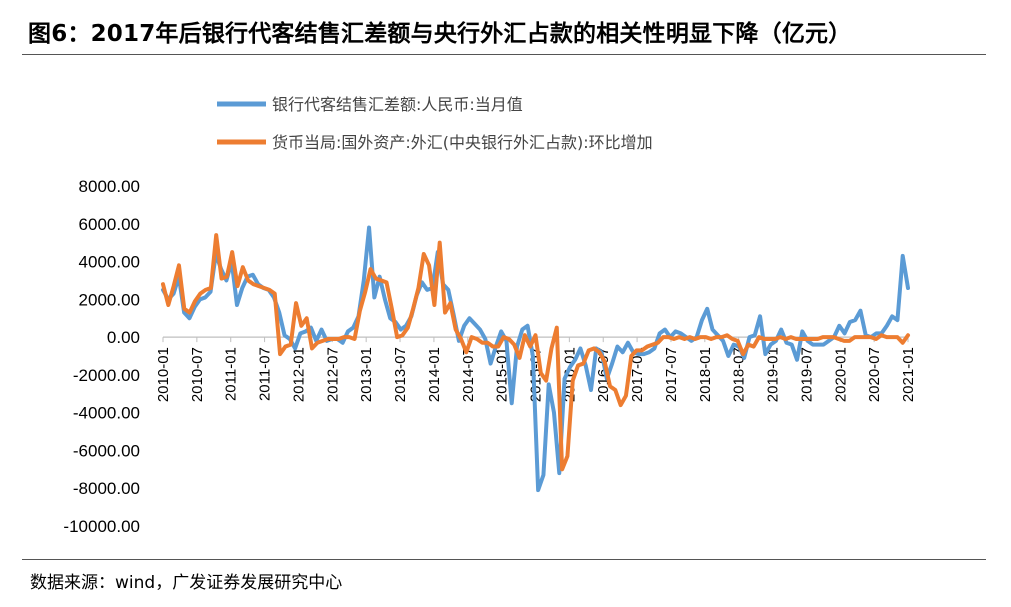 Image resolution: width=1011 pixels, height=607 pixels. Describe the element at coordinates (468, 374) in the screenshot. I see `x-tick-label: 2014-07` at that location.